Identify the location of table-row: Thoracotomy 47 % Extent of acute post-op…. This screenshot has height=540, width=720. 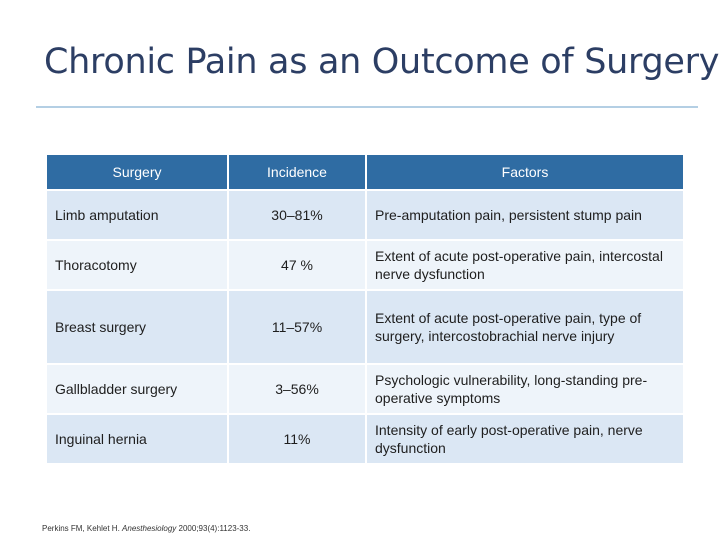
(365, 265).